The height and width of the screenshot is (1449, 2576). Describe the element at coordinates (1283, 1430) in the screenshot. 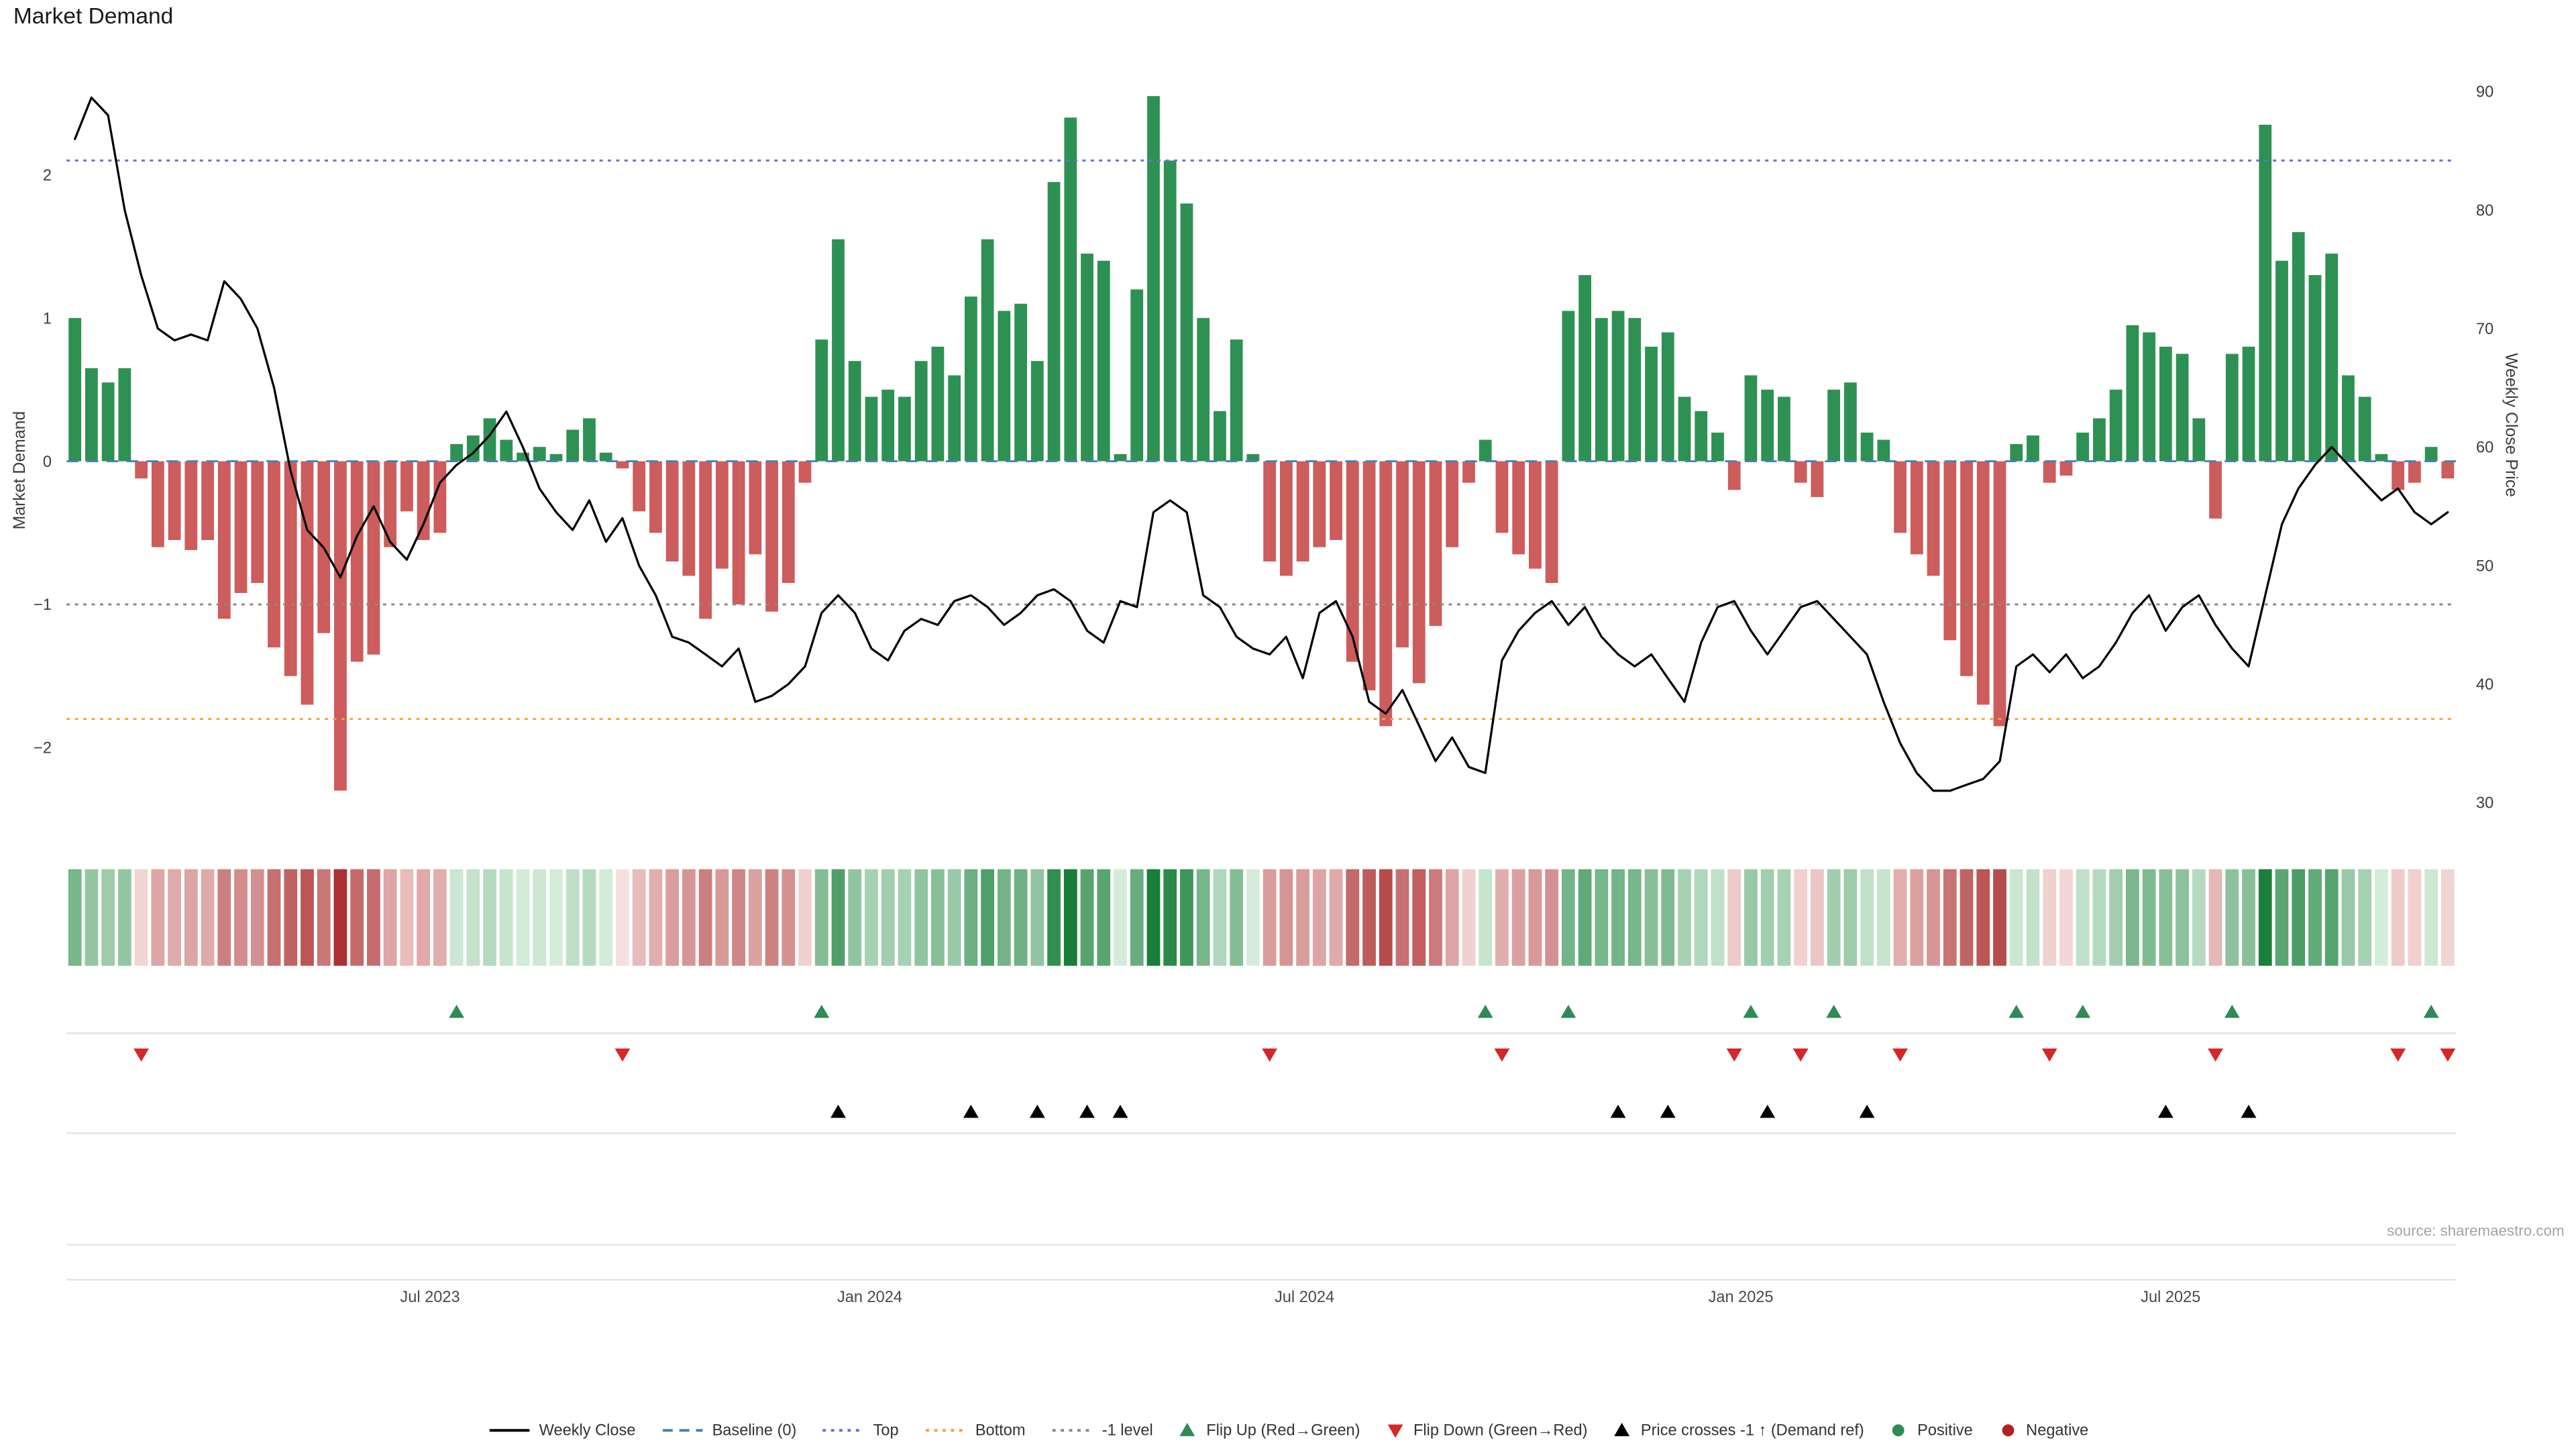

I see `legend-label: Flip Up (Red→Green)` at that location.